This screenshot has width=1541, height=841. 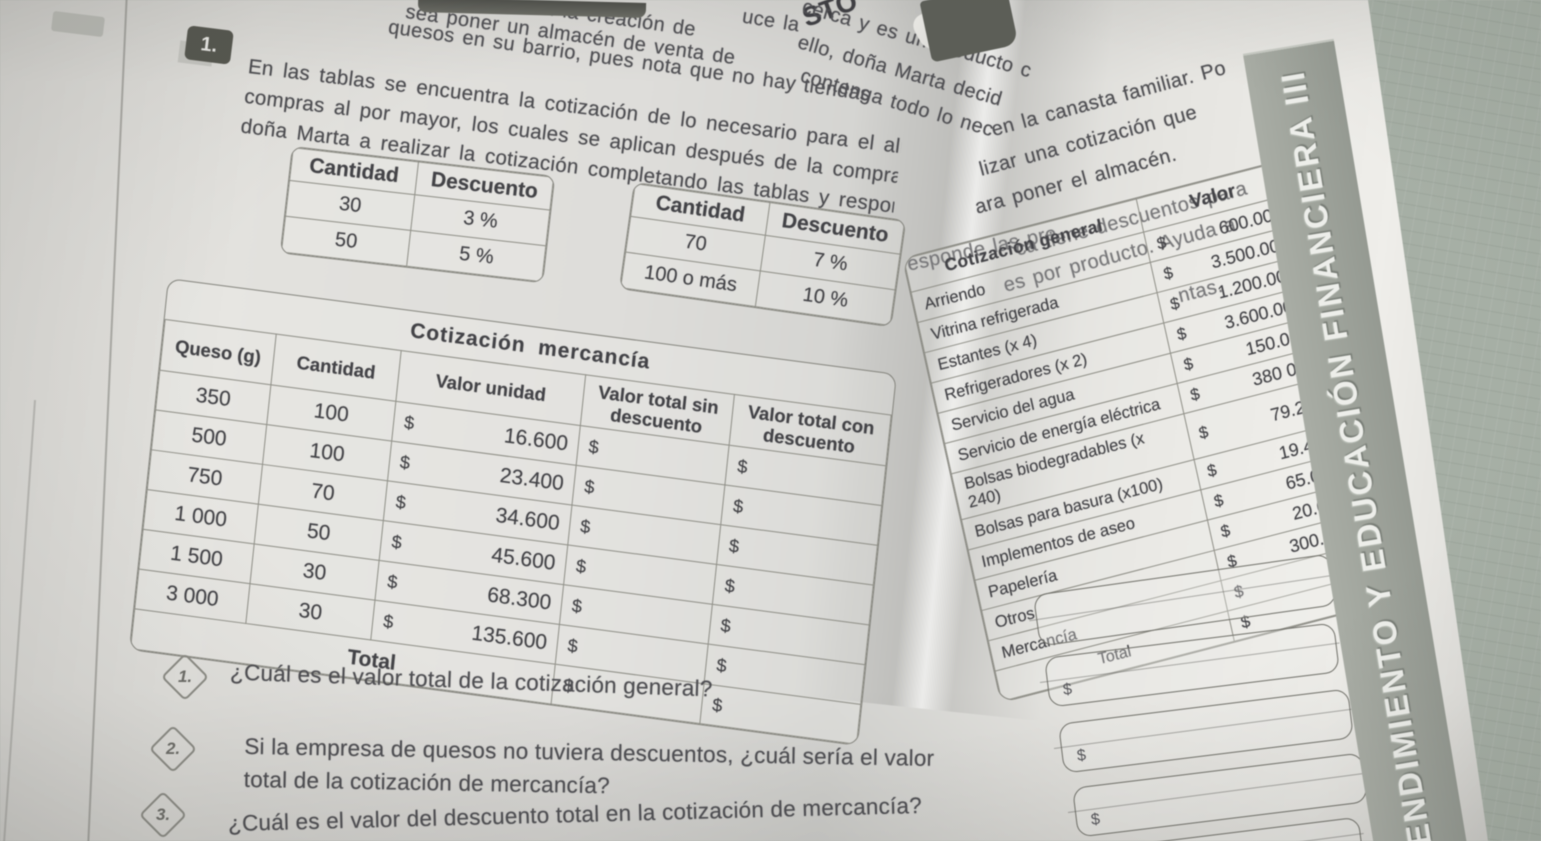 What do you see at coordinates (531, 479) in the screenshot?
I see `amount: 23.400` at bounding box center [531, 479].